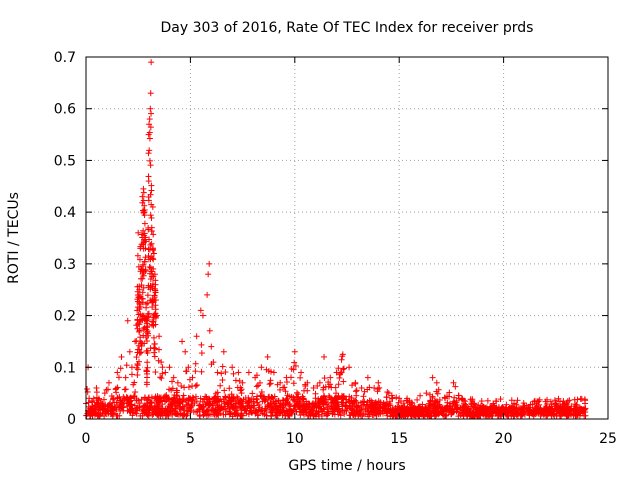  Describe the element at coordinates (608, 439) in the screenshot. I see `x-tick-label: 25` at that location.